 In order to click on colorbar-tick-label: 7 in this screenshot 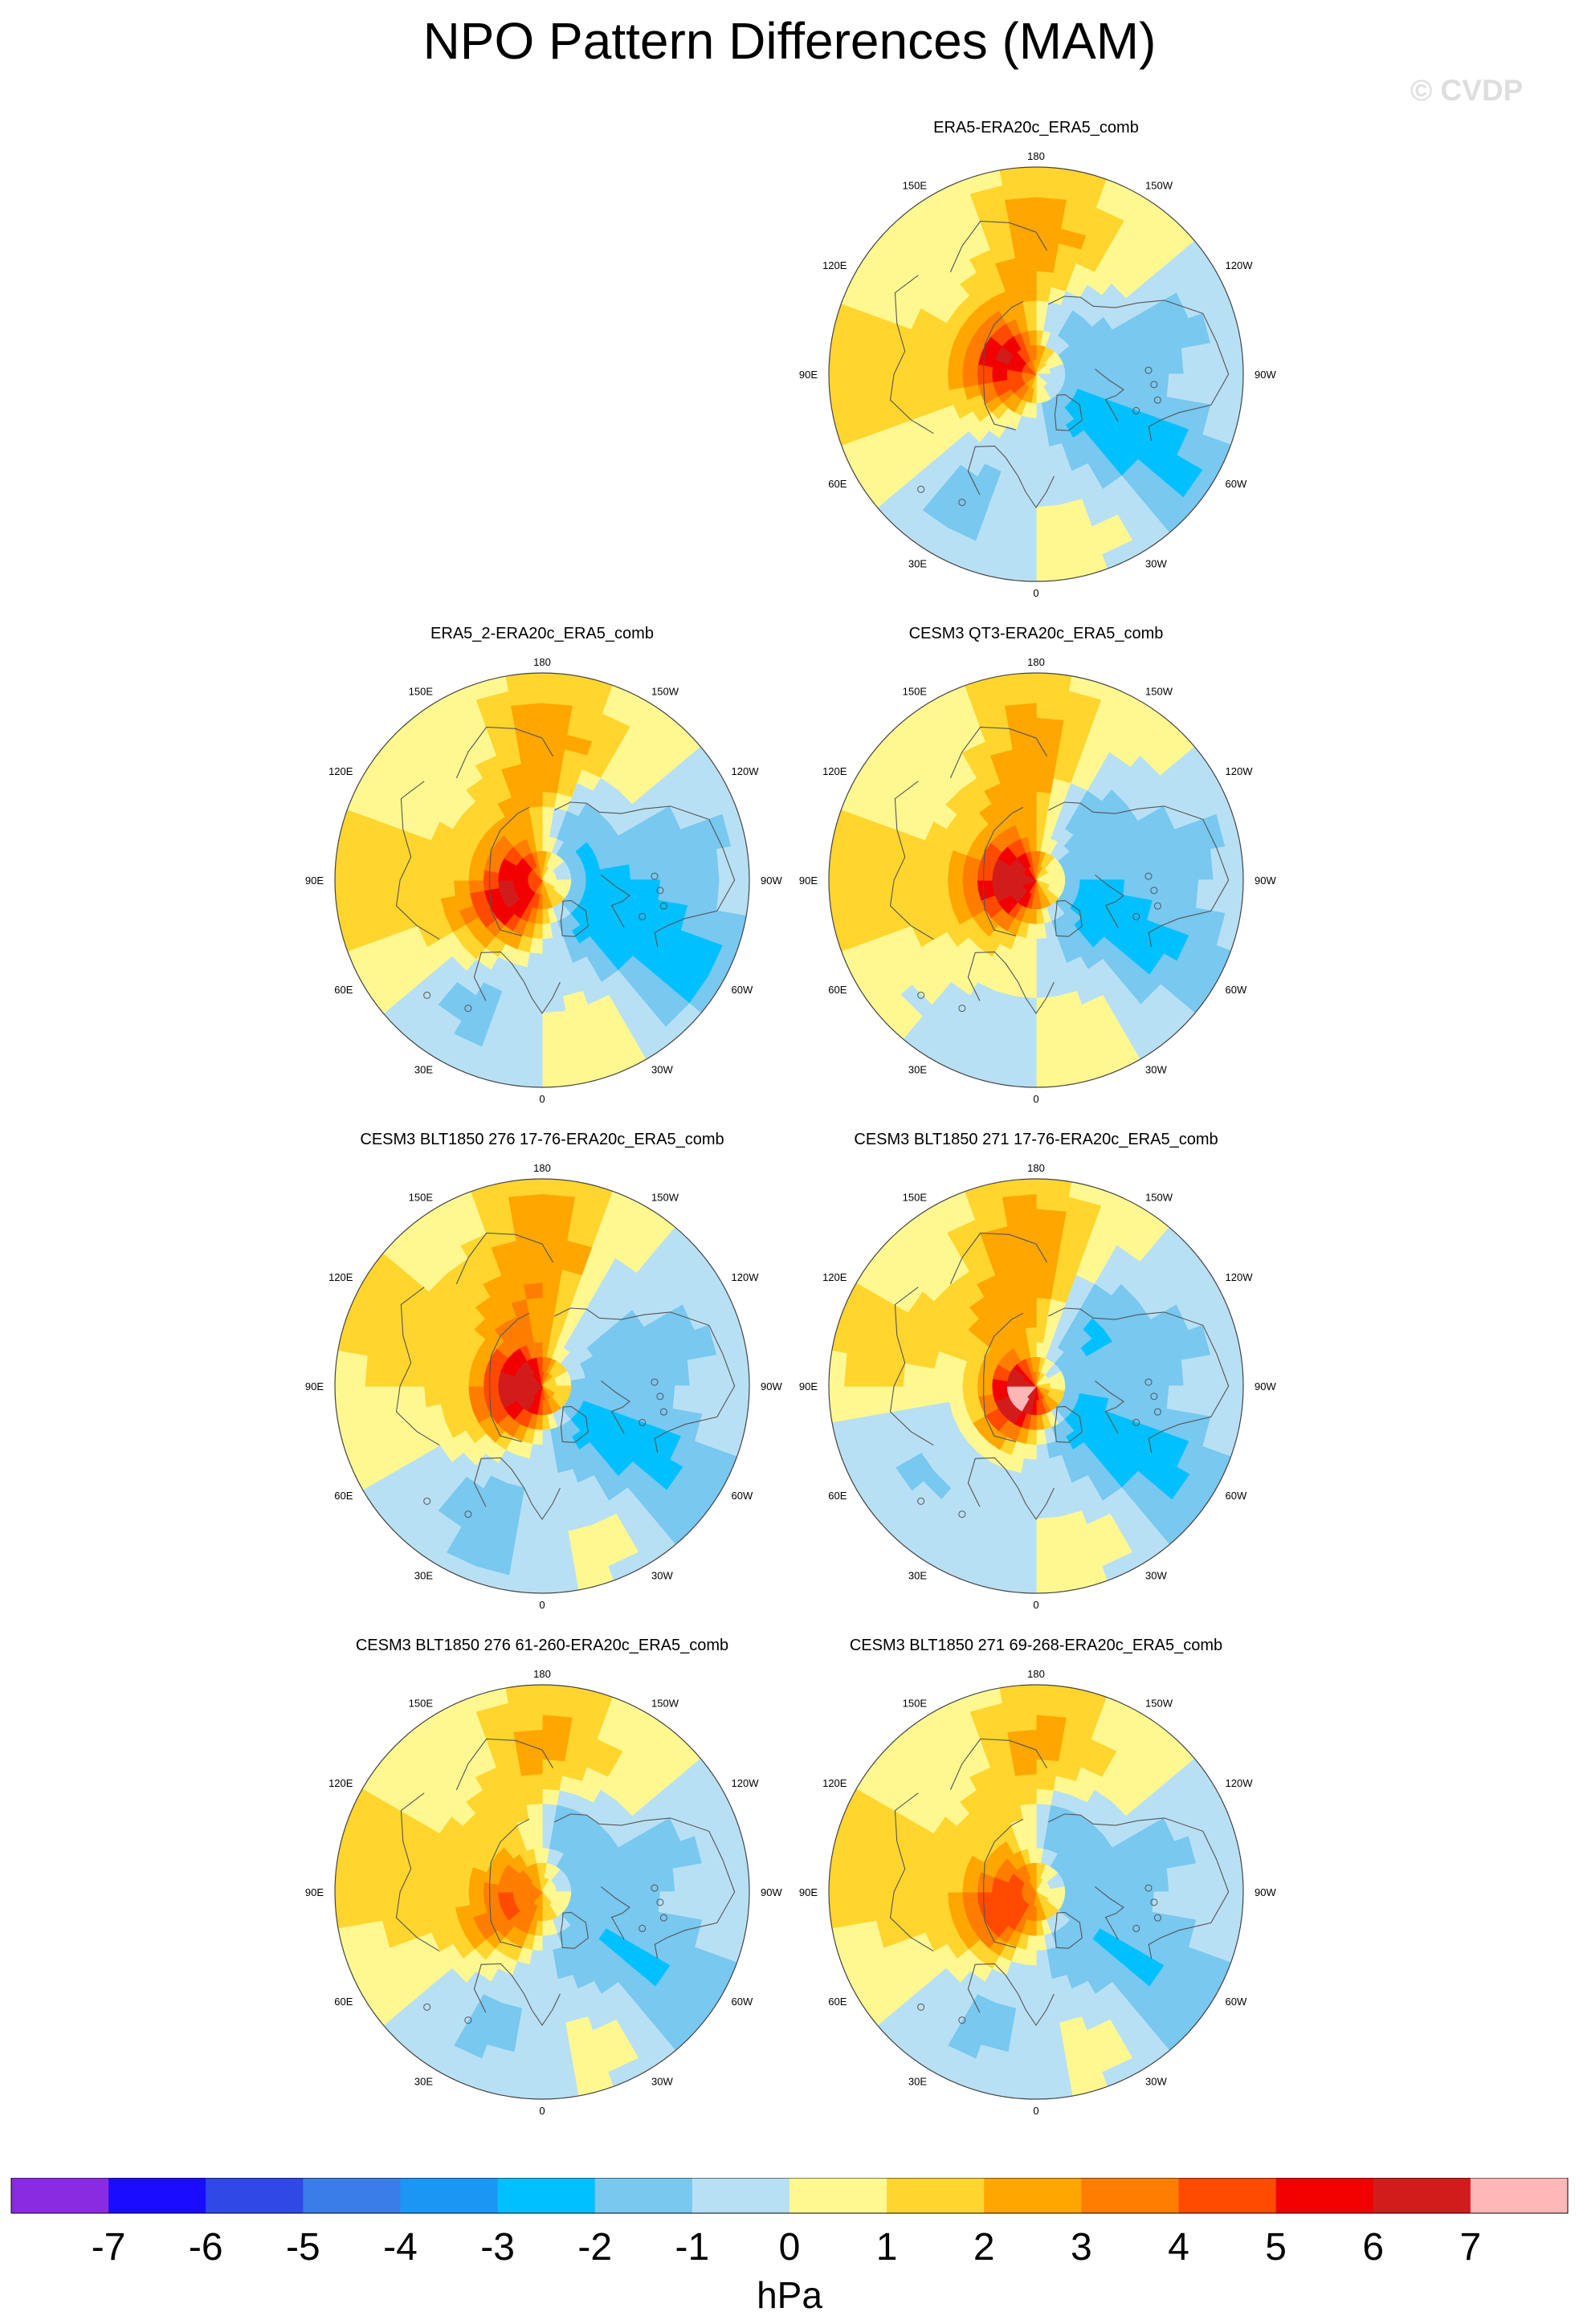, I will do `click(1471, 2248)`.